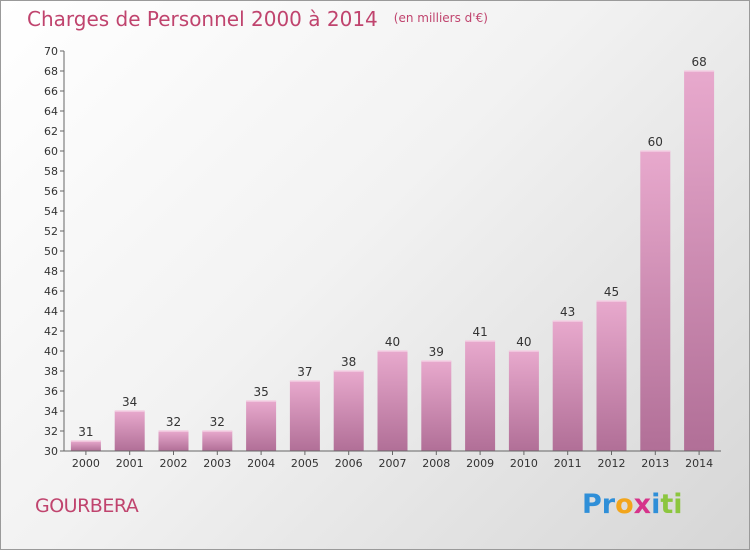 The height and width of the screenshot is (550, 750). Describe the element at coordinates (304, 372) in the screenshot. I see `bar-value-label: 37` at that location.